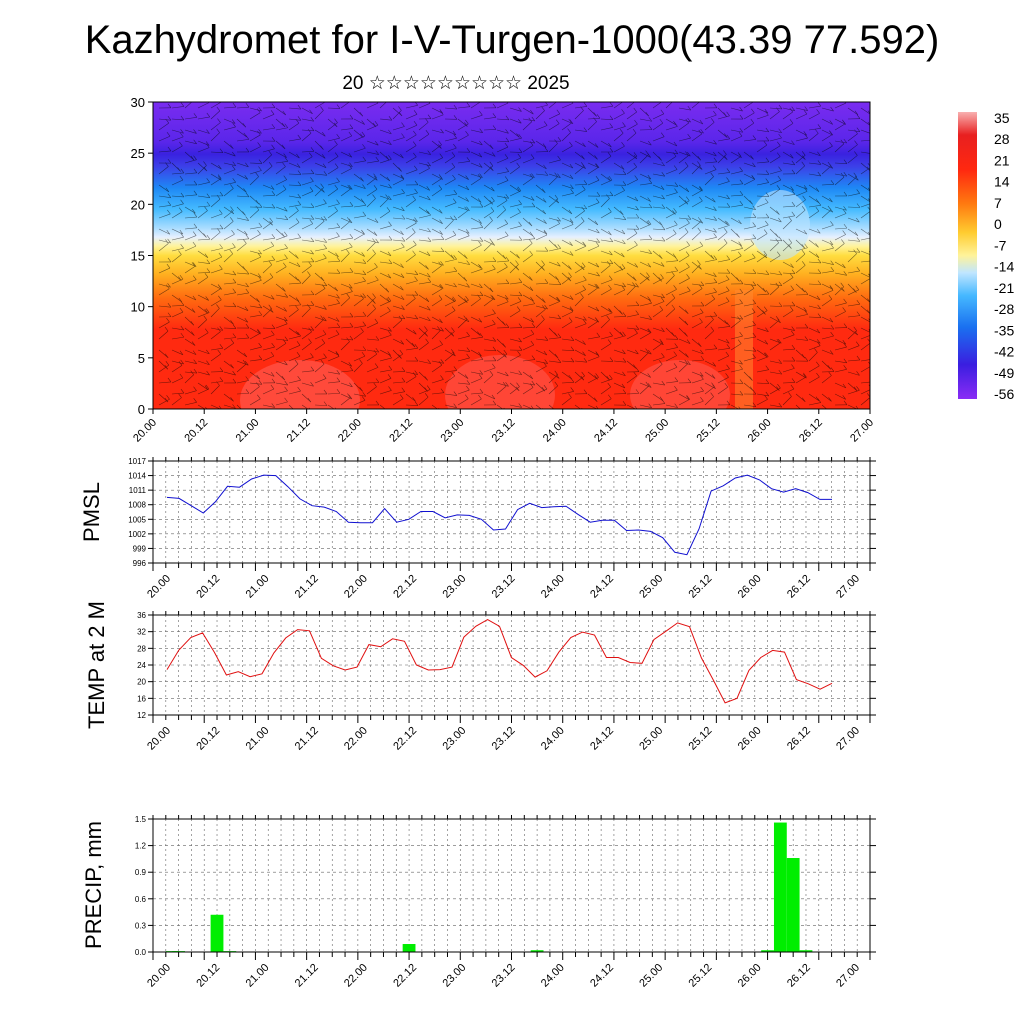  What do you see at coordinates (504, 431) in the screenshot?
I see `heat-x-tick-label: 23.12` at bounding box center [504, 431].